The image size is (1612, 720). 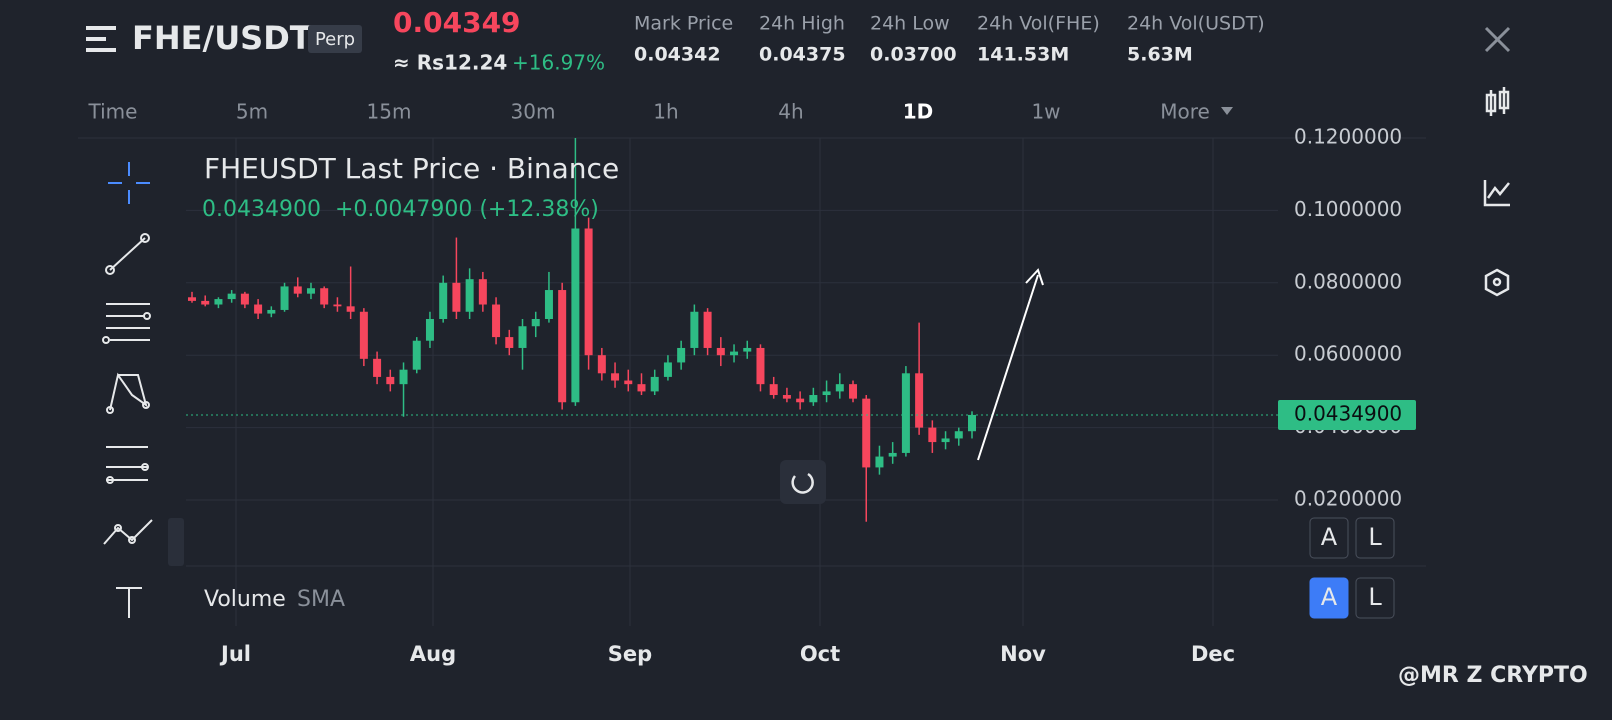 What do you see at coordinates (1023, 654) in the screenshot?
I see `x-tick-label: Nov` at bounding box center [1023, 654].